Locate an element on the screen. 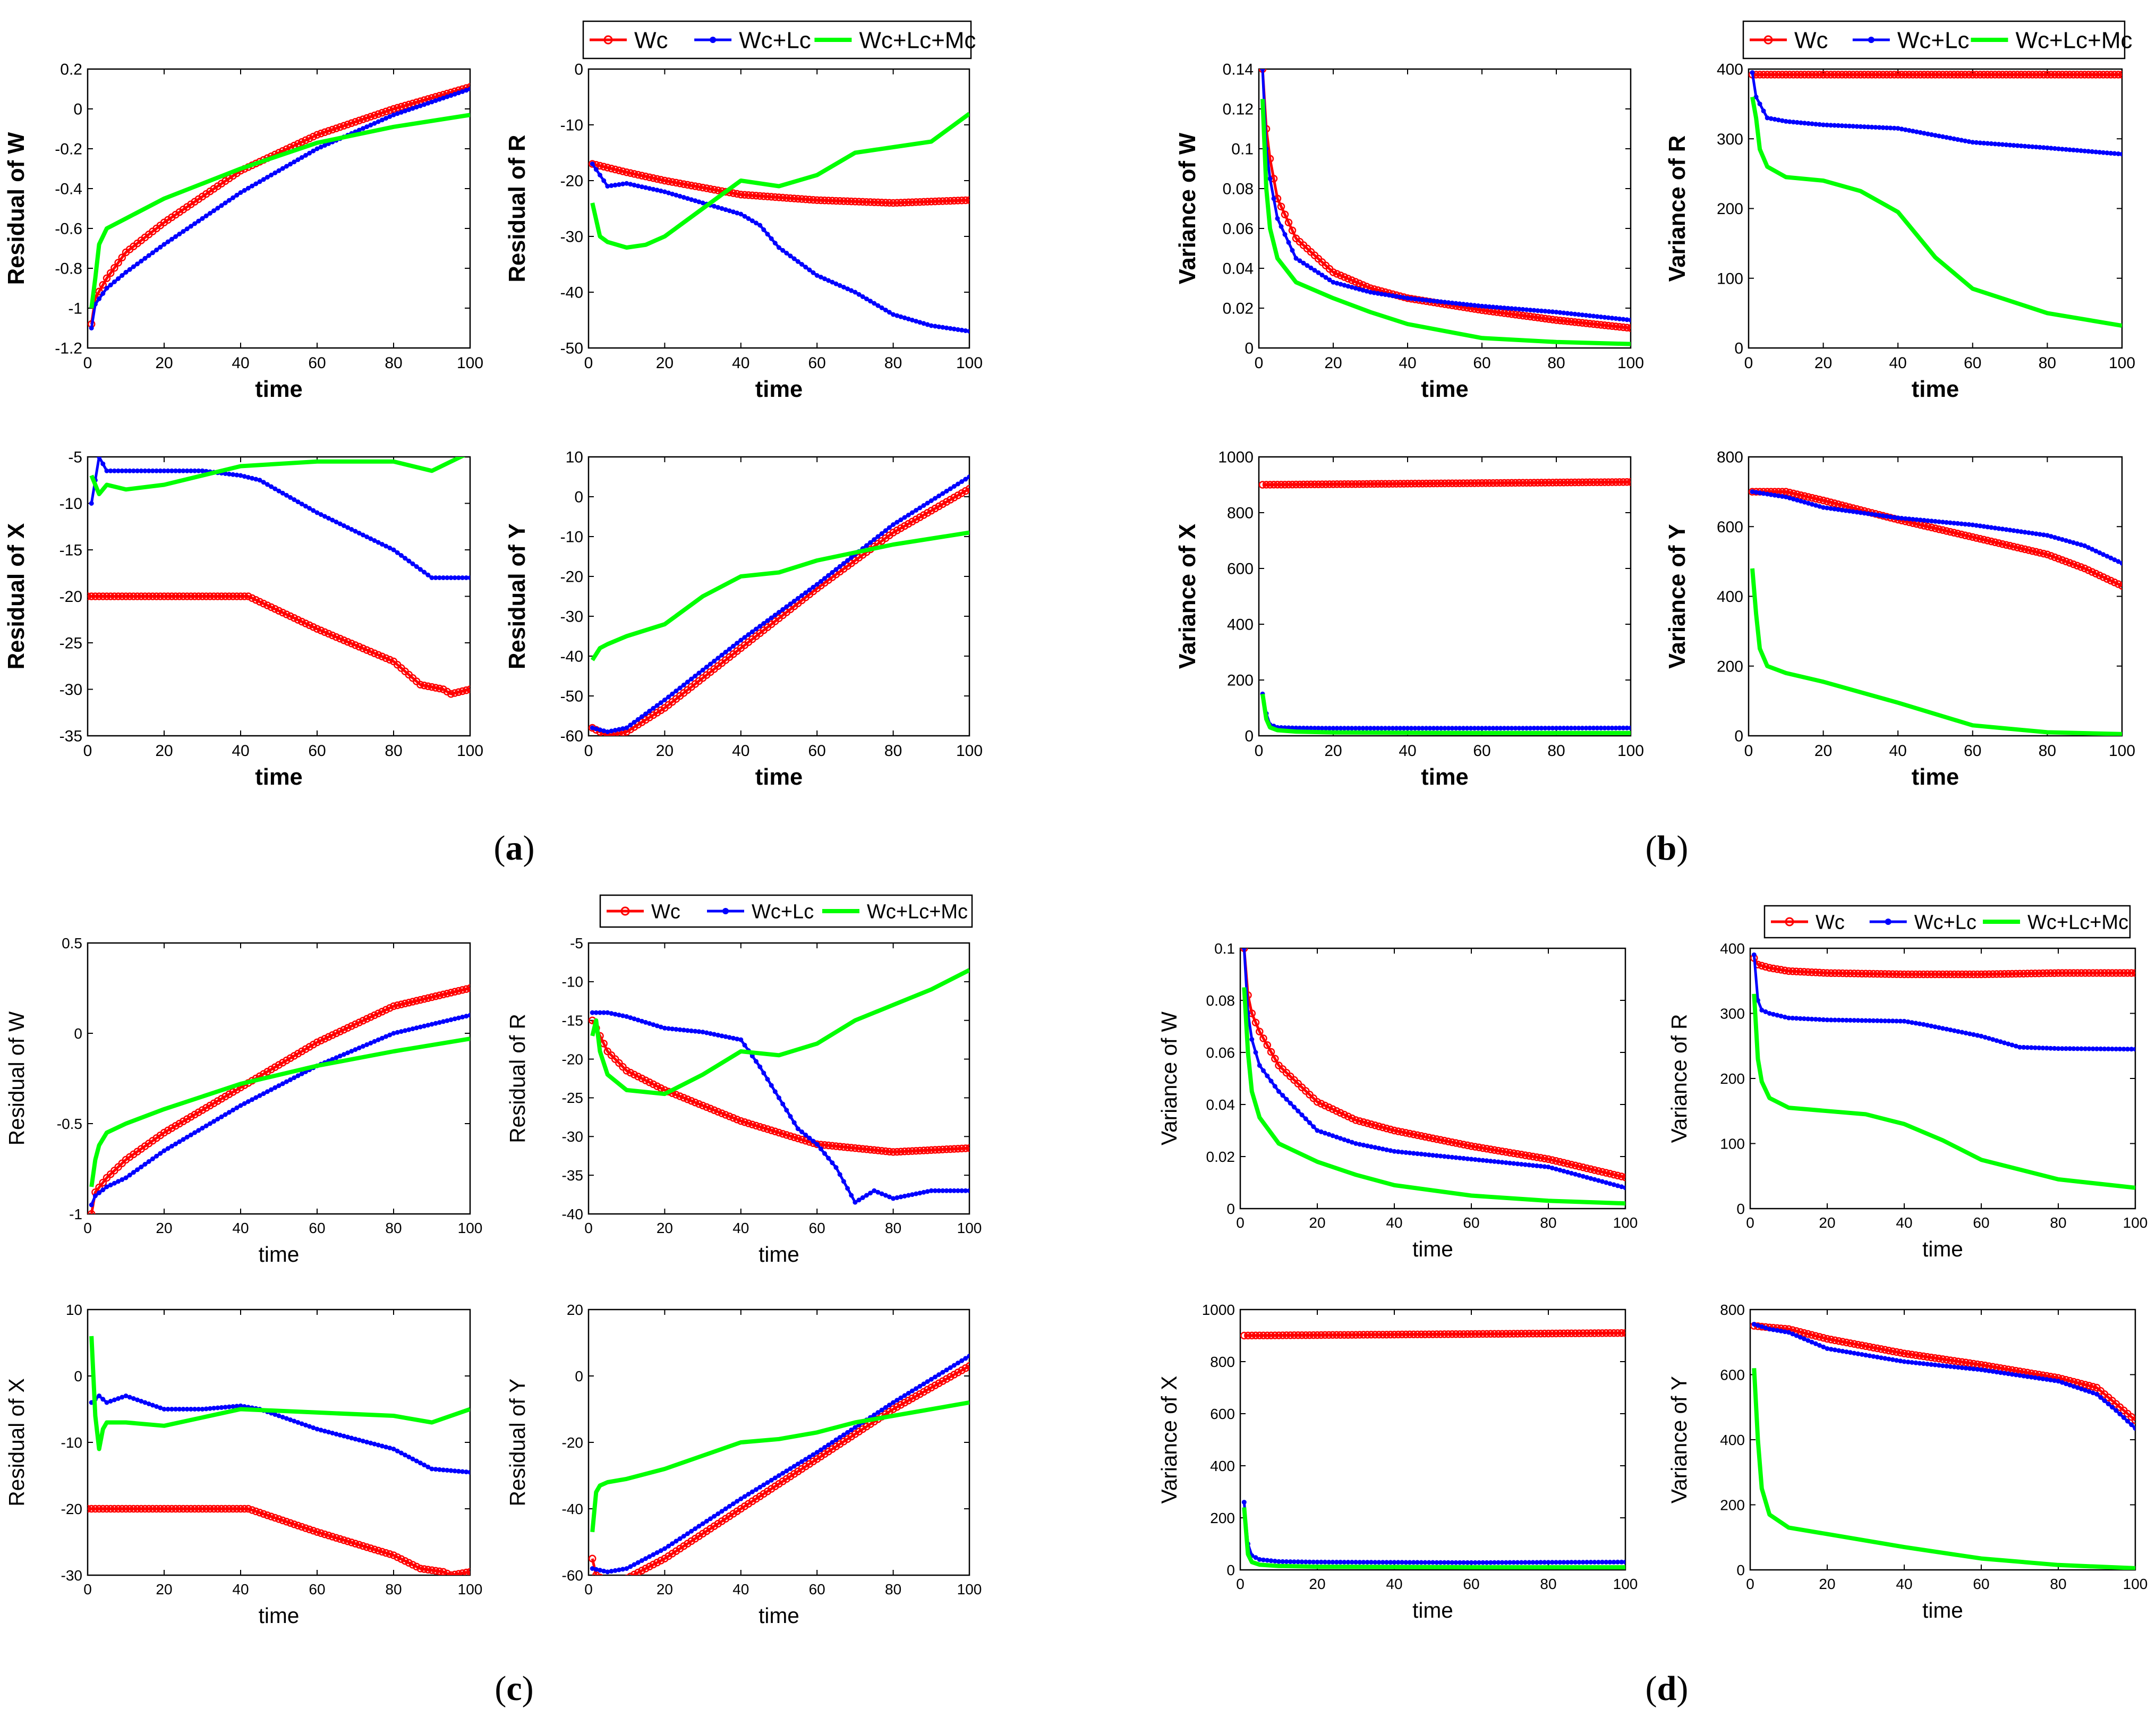  x-tick-label: 40 is located at coordinates (740, 1228).